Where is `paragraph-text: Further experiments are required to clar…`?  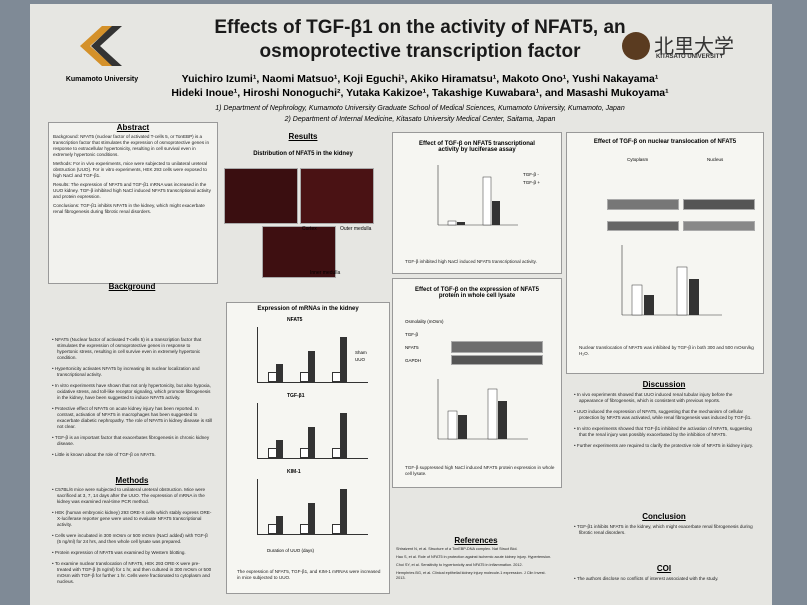
paragraph-text: Further experiments are required to clar… is located at coordinates (665, 445).